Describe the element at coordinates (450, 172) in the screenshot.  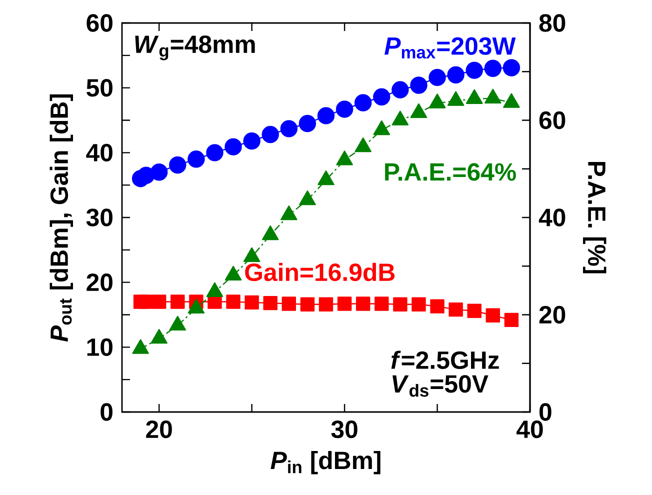
I see `series-label: P.A.E.=64%` at that location.